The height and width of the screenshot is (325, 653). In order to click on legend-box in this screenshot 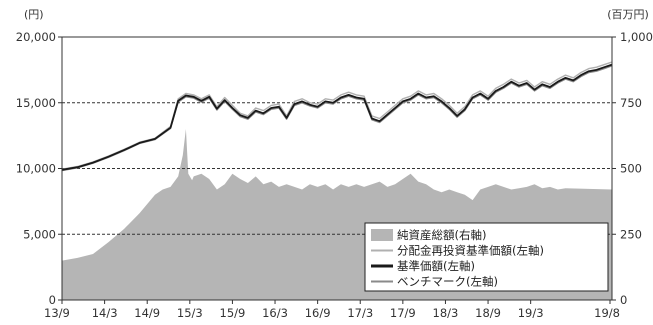, I will do `click(486, 257)`.